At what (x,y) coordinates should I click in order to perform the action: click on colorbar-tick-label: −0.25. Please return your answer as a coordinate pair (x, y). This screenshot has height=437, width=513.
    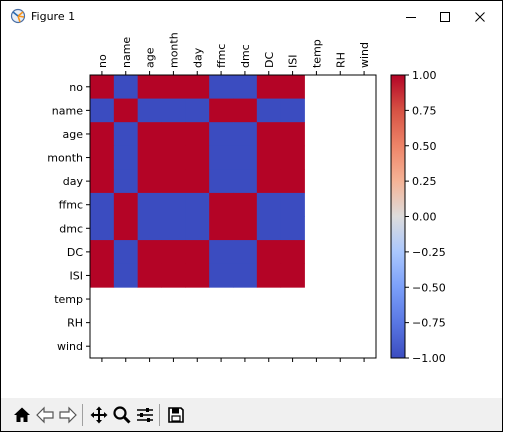
    Looking at the image, I should click on (429, 252).